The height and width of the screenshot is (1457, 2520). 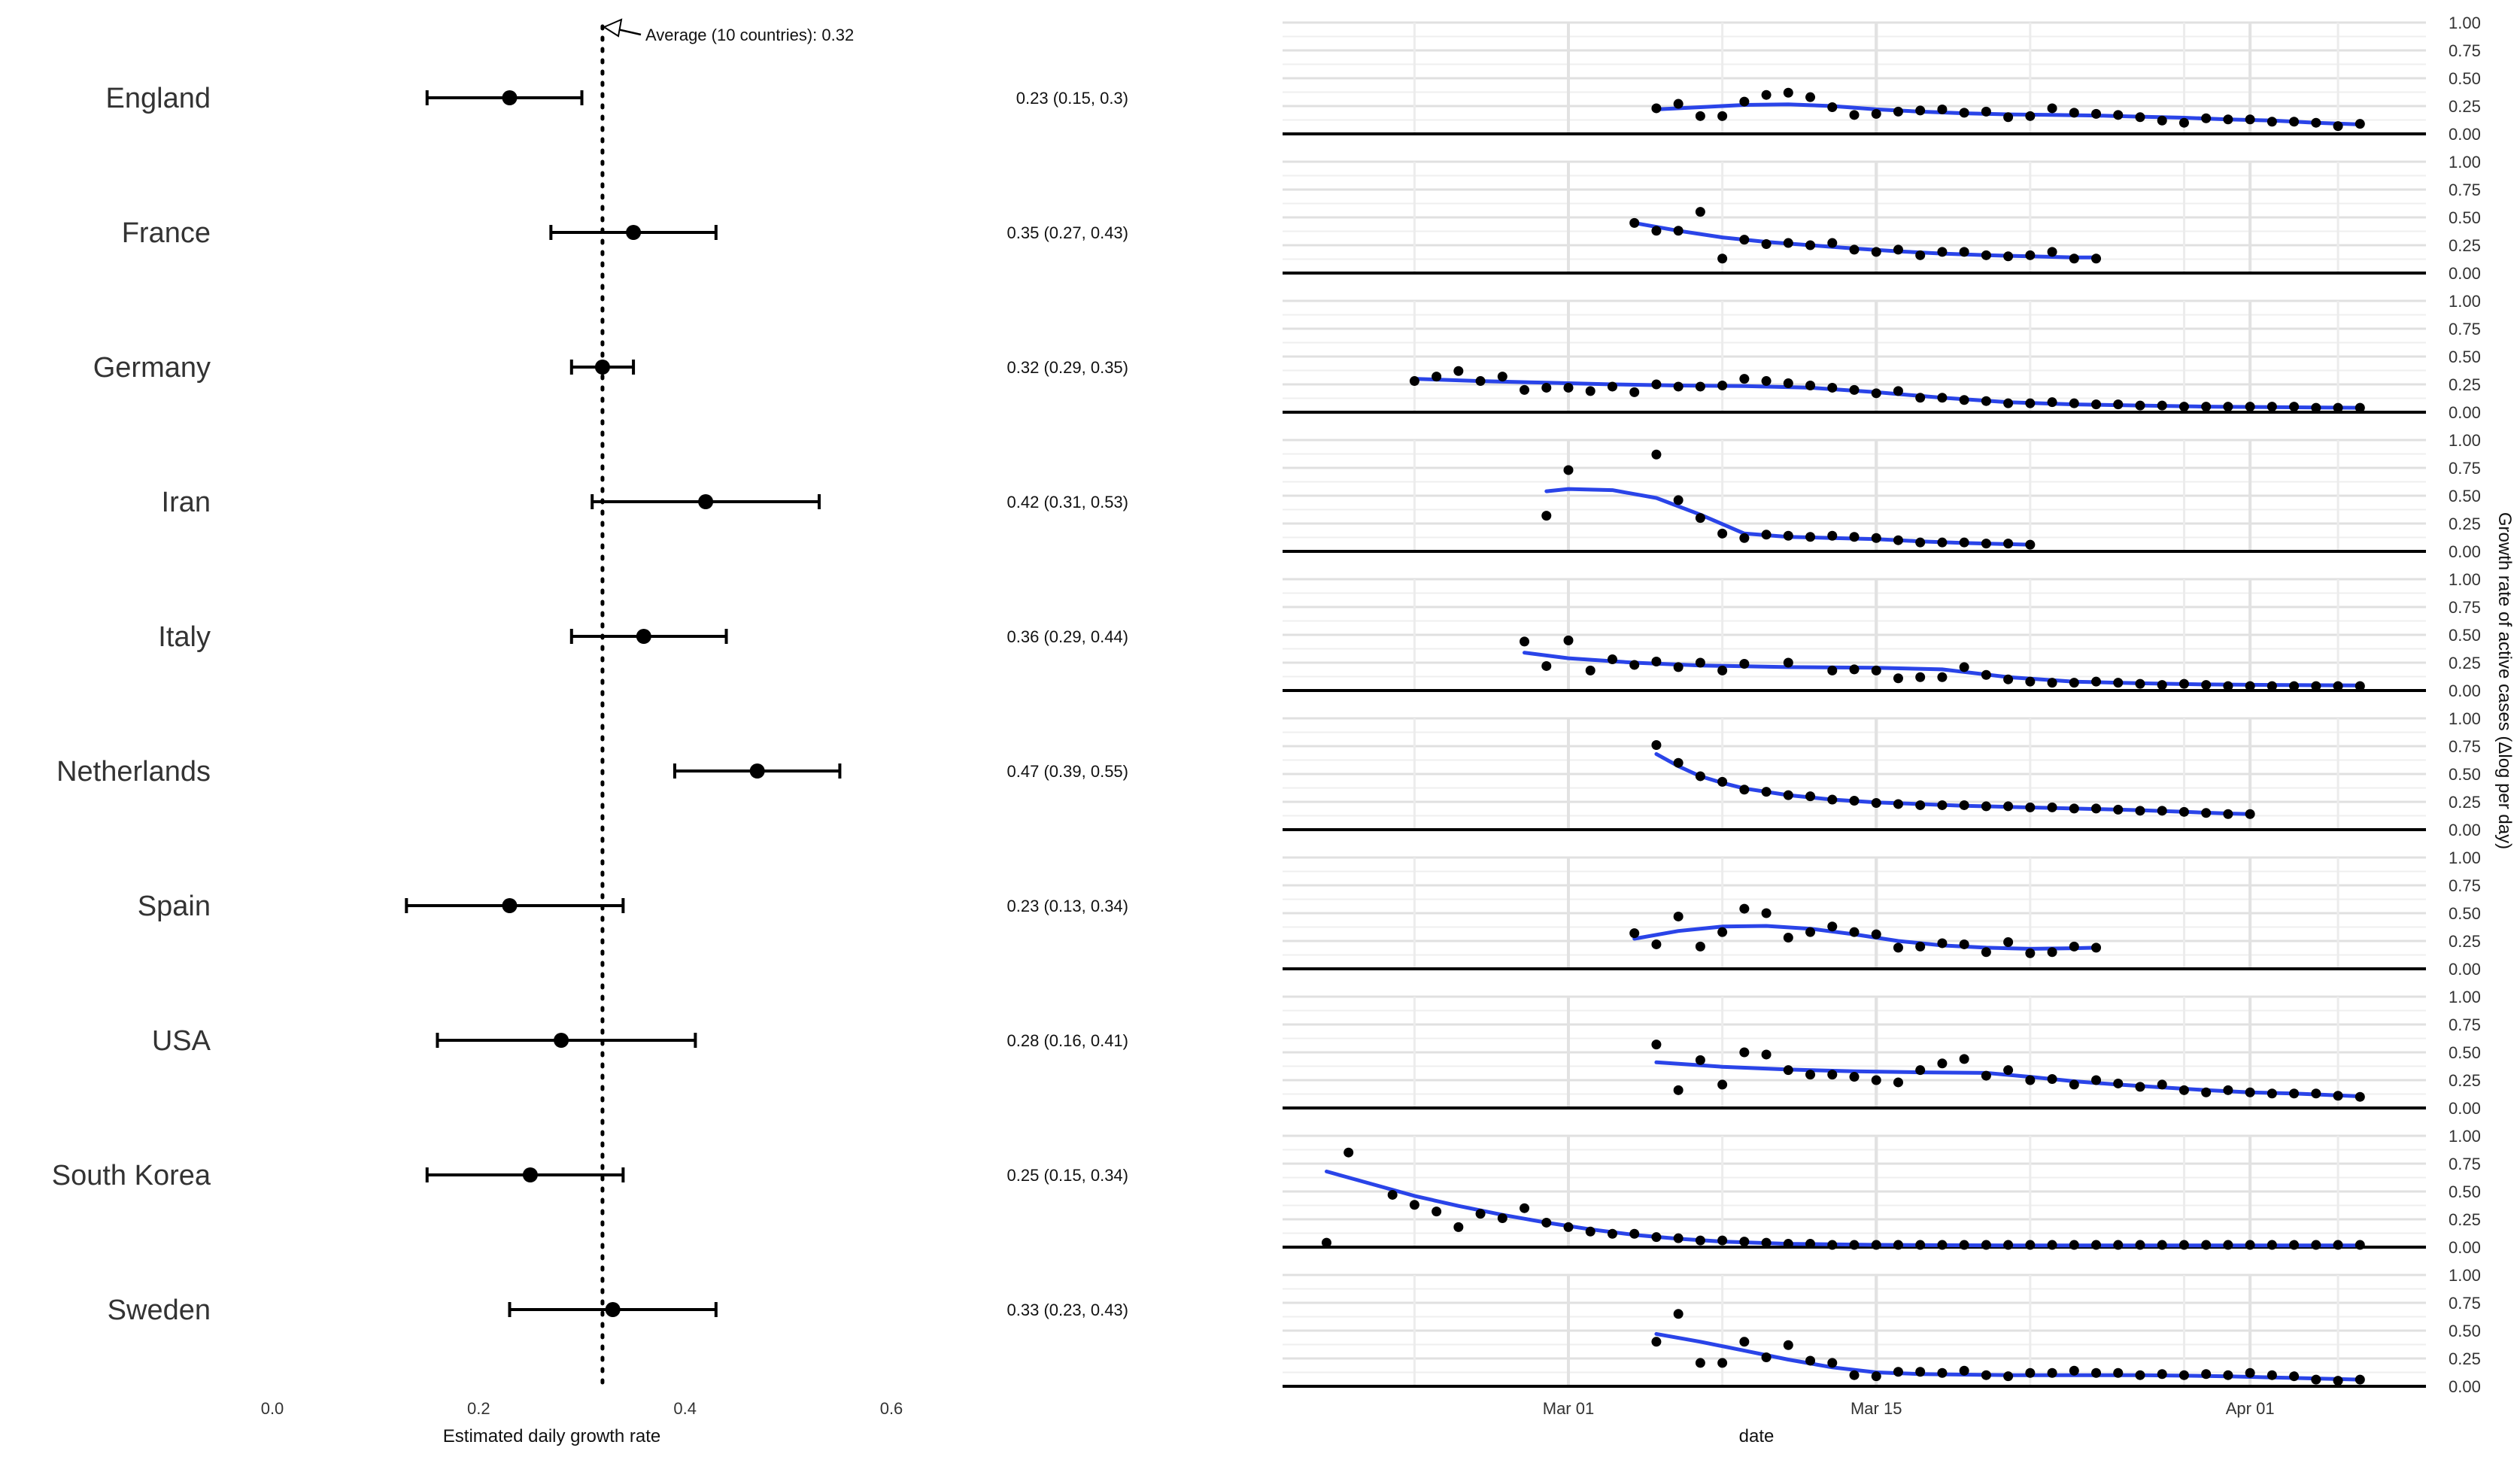 What do you see at coordinates (757, 771) in the screenshot?
I see `estimate-point` at bounding box center [757, 771].